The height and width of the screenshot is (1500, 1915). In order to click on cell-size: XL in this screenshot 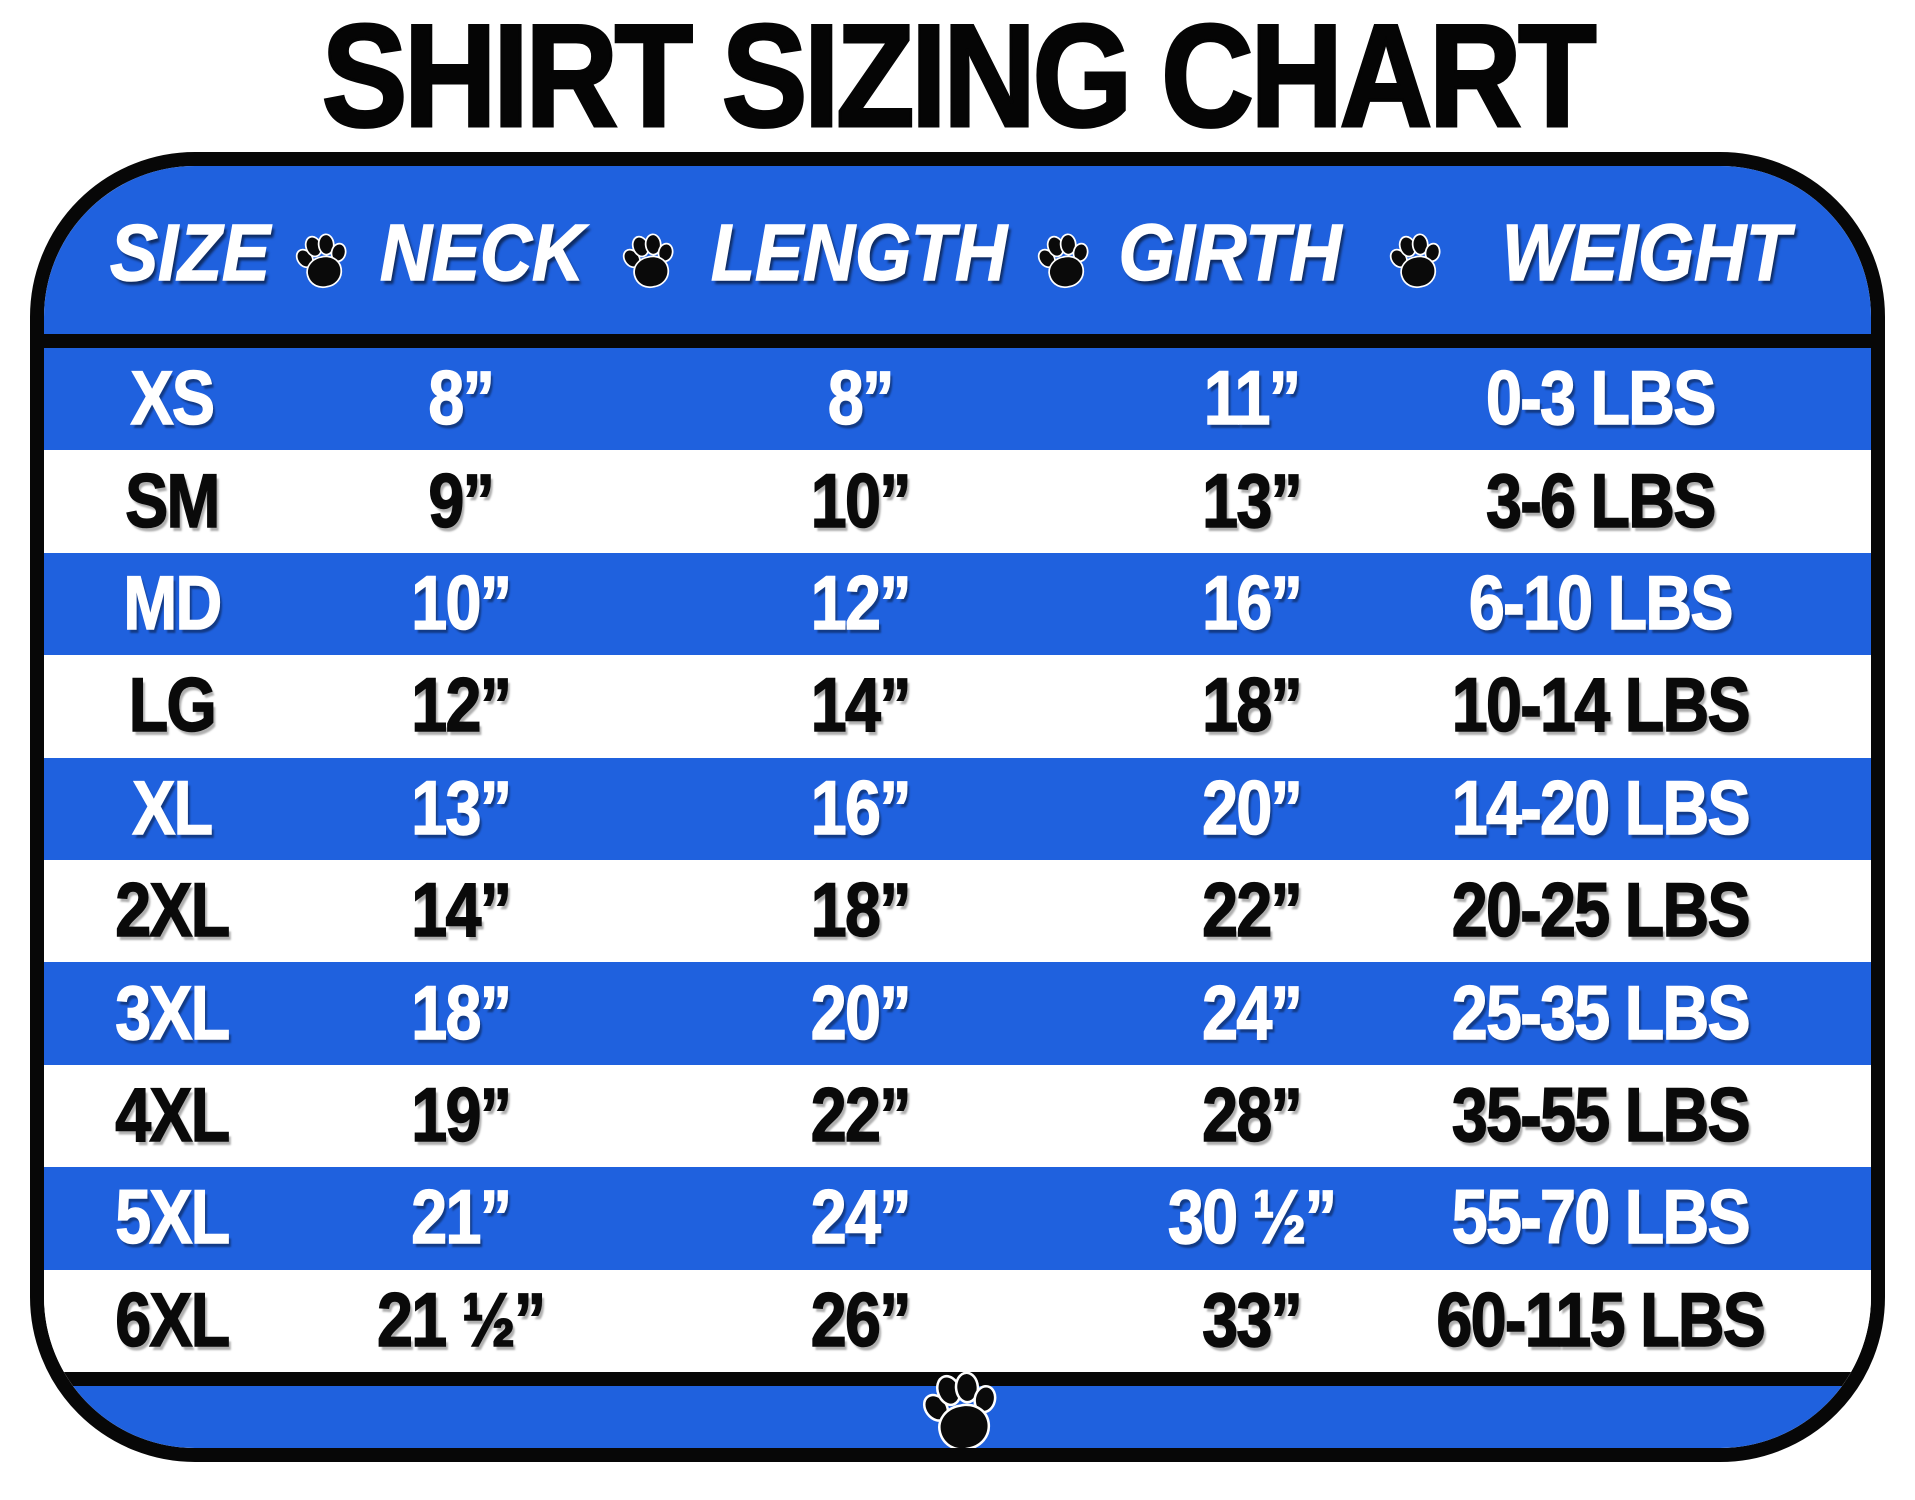, I will do `click(173, 808)`.